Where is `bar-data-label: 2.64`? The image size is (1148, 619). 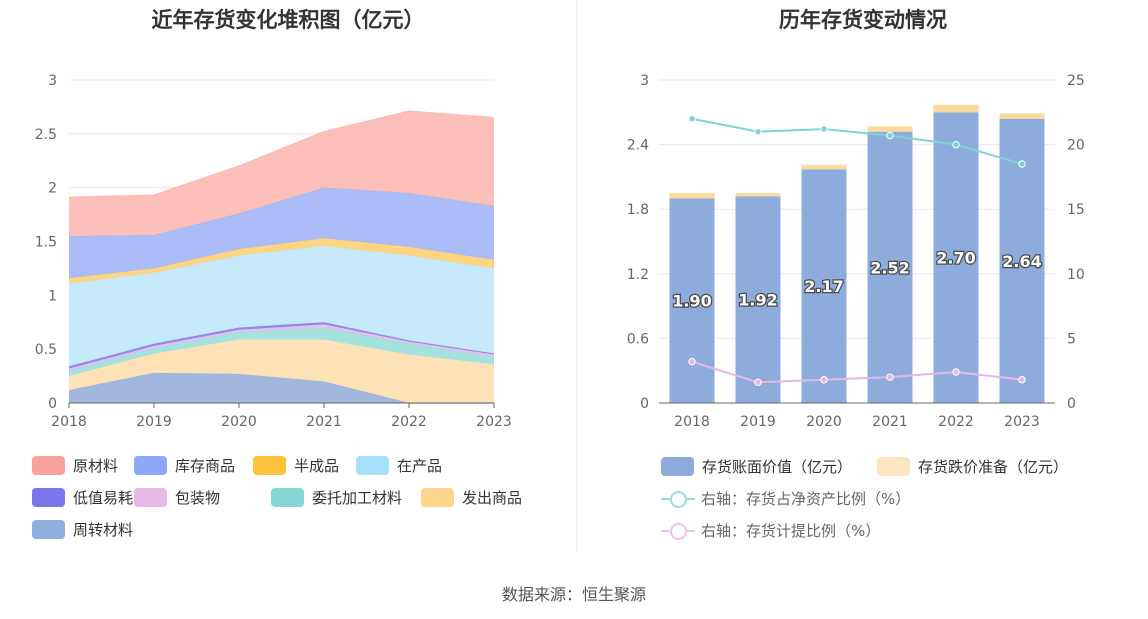 bar-data-label: 2.64 is located at coordinates (1021, 261).